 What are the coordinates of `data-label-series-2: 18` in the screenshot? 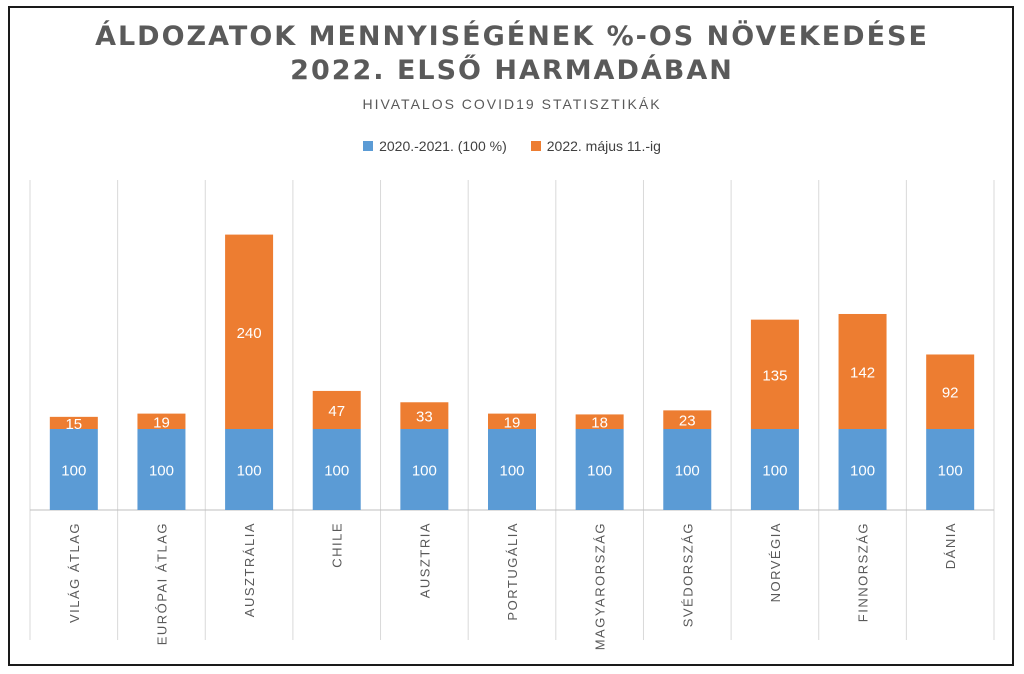 It's located at (599, 423).